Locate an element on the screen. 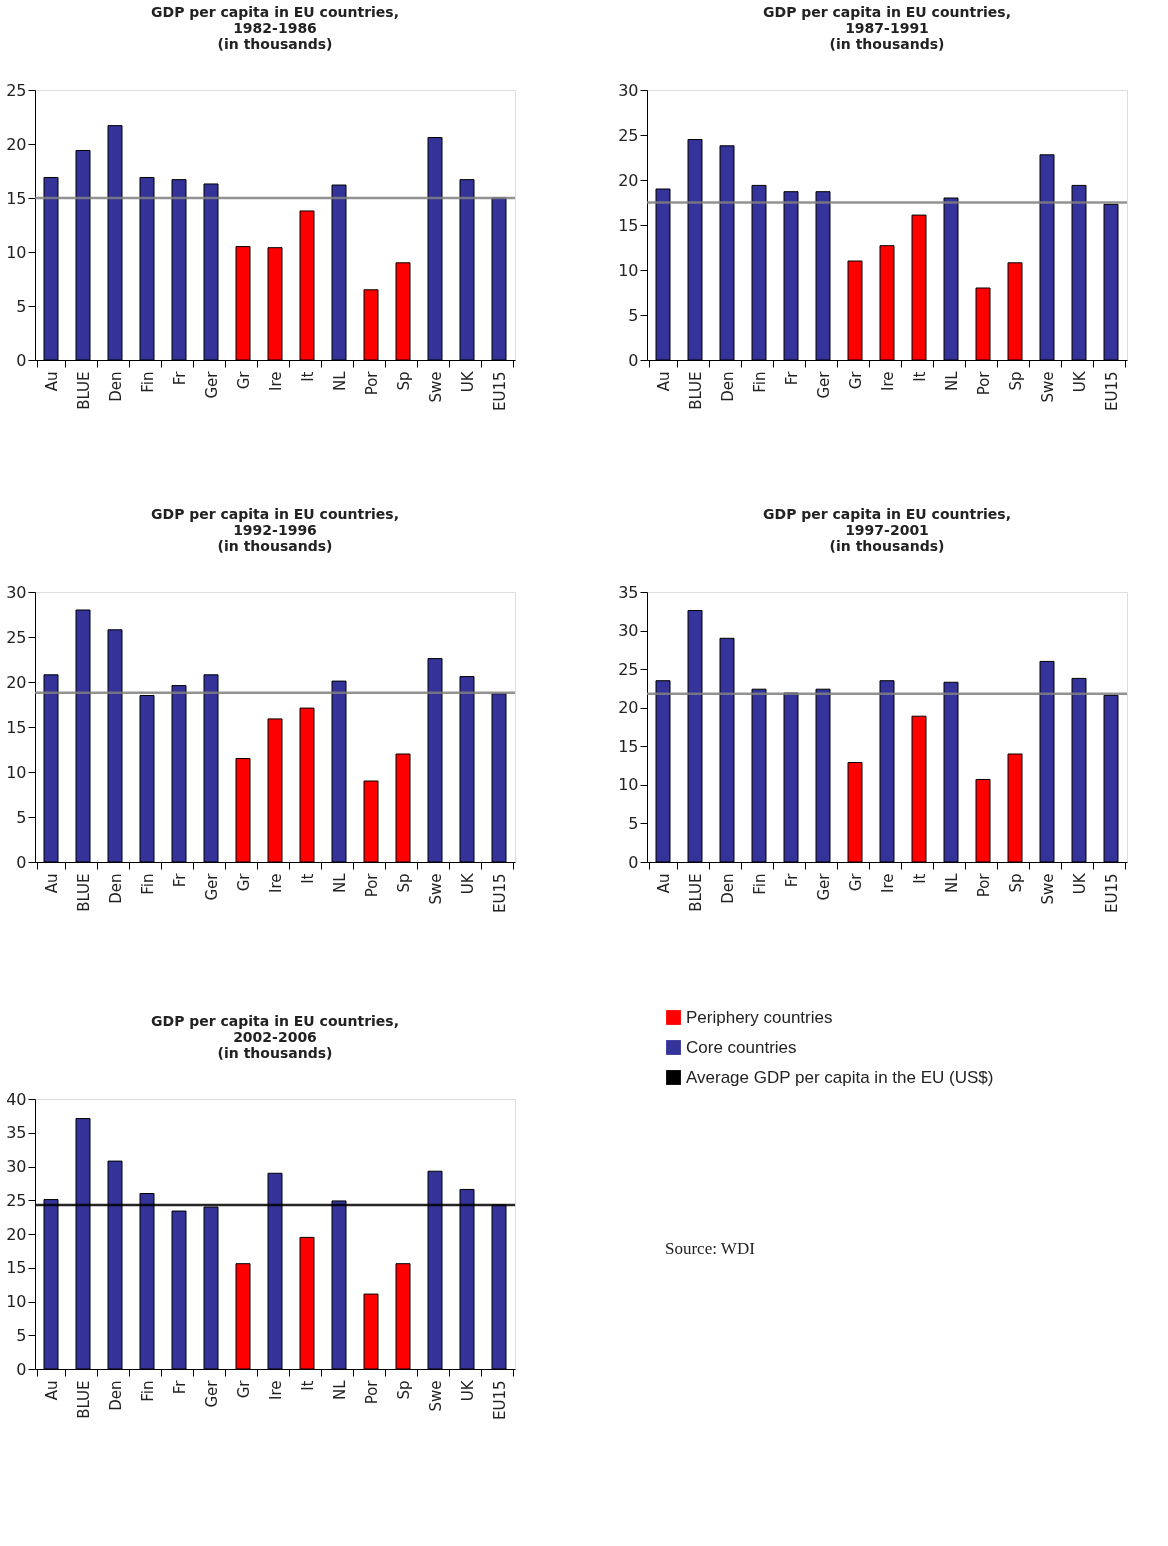 The image size is (1168, 1546). chart-title: GDP per capita in EU countries, 1987-1991 (in thousands) is located at coordinates (887, 28).